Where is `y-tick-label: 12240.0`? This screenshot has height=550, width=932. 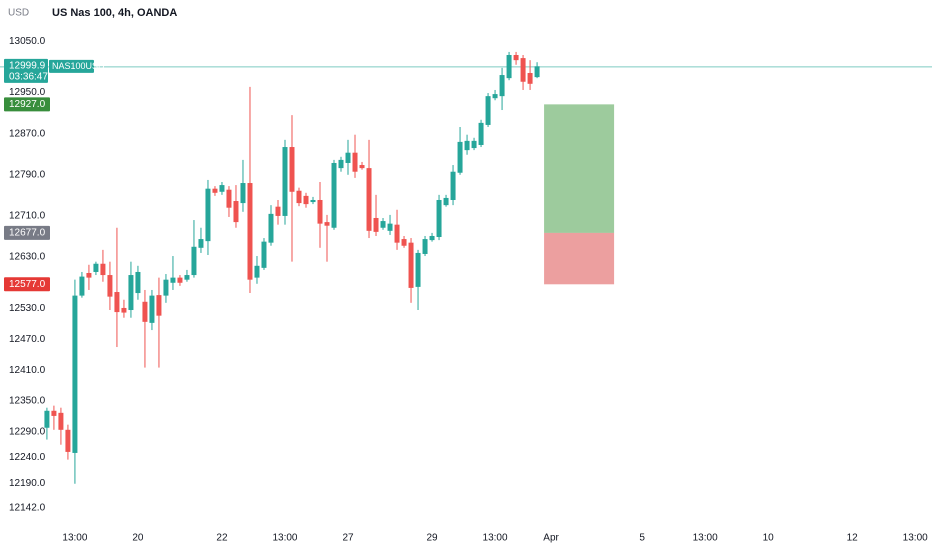 y-tick-label: 12240.0 is located at coordinates (27, 457).